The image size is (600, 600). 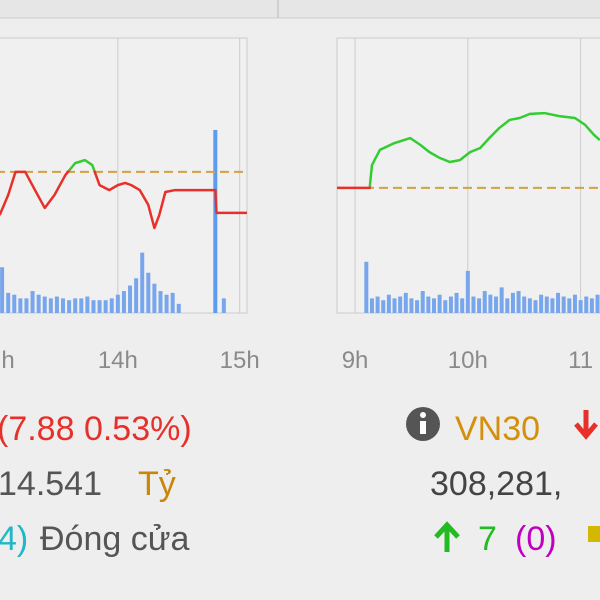 I want to click on price-line-up, so click(x=484, y=149).